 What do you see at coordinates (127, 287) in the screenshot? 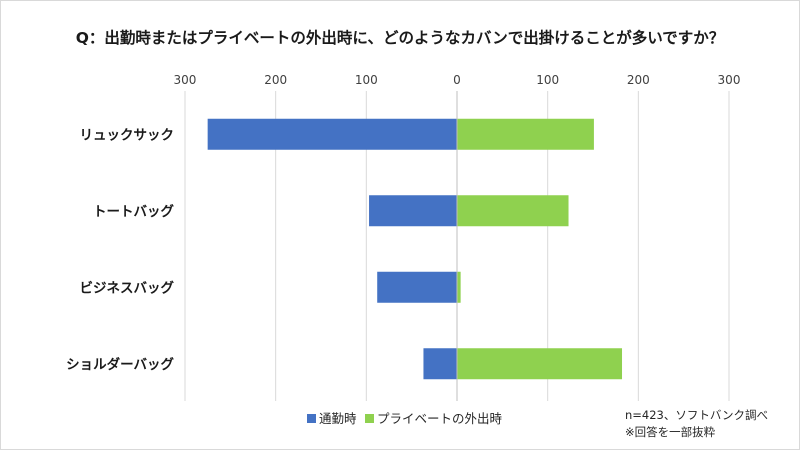
I see `category-label: ビジネスバッグ` at bounding box center [127, 287].